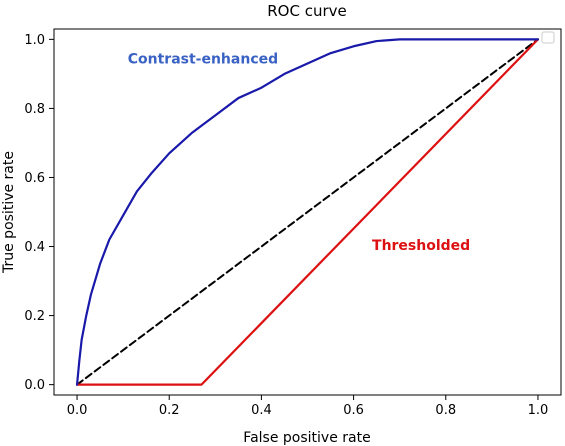 The width and height of the screenshot is (565, 446). Describe the element at coordinates (169, 410) in the screenshot. I see `x-tick-label: 0.2` at that location.